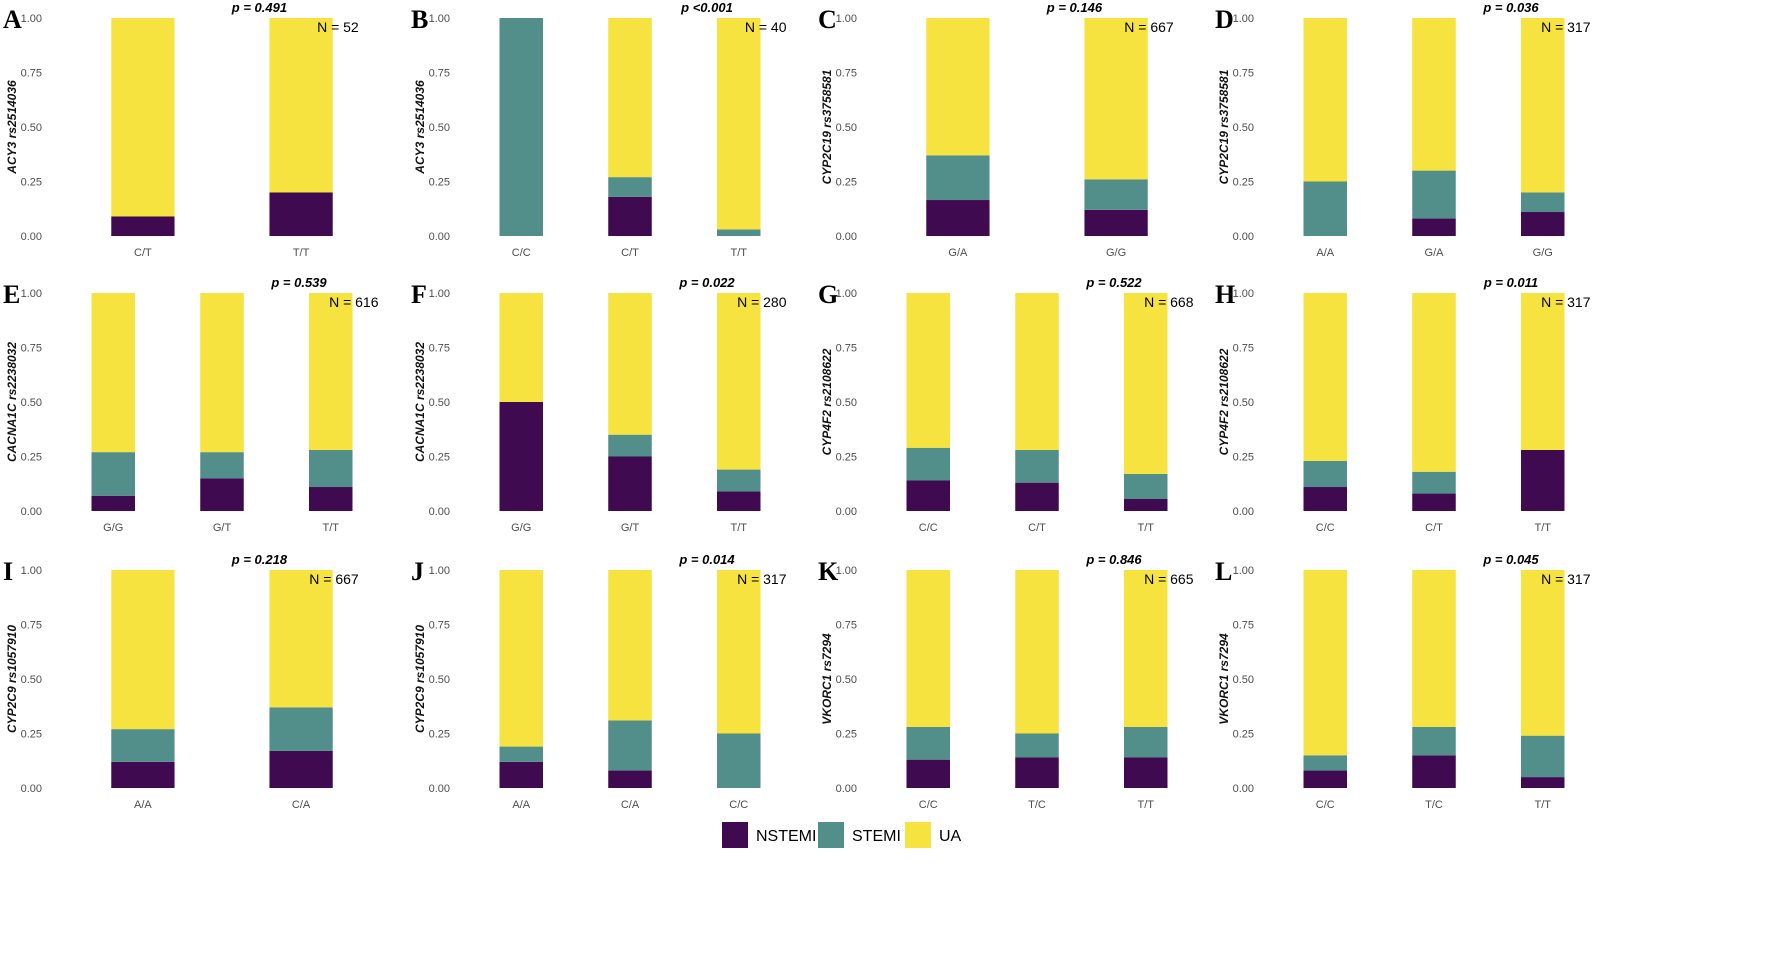 The image size is (1772, 961). Describe the element at coordinates (1510, 282) in the screenshot. I see `p-value-annotation: p = 0.011` at that location.